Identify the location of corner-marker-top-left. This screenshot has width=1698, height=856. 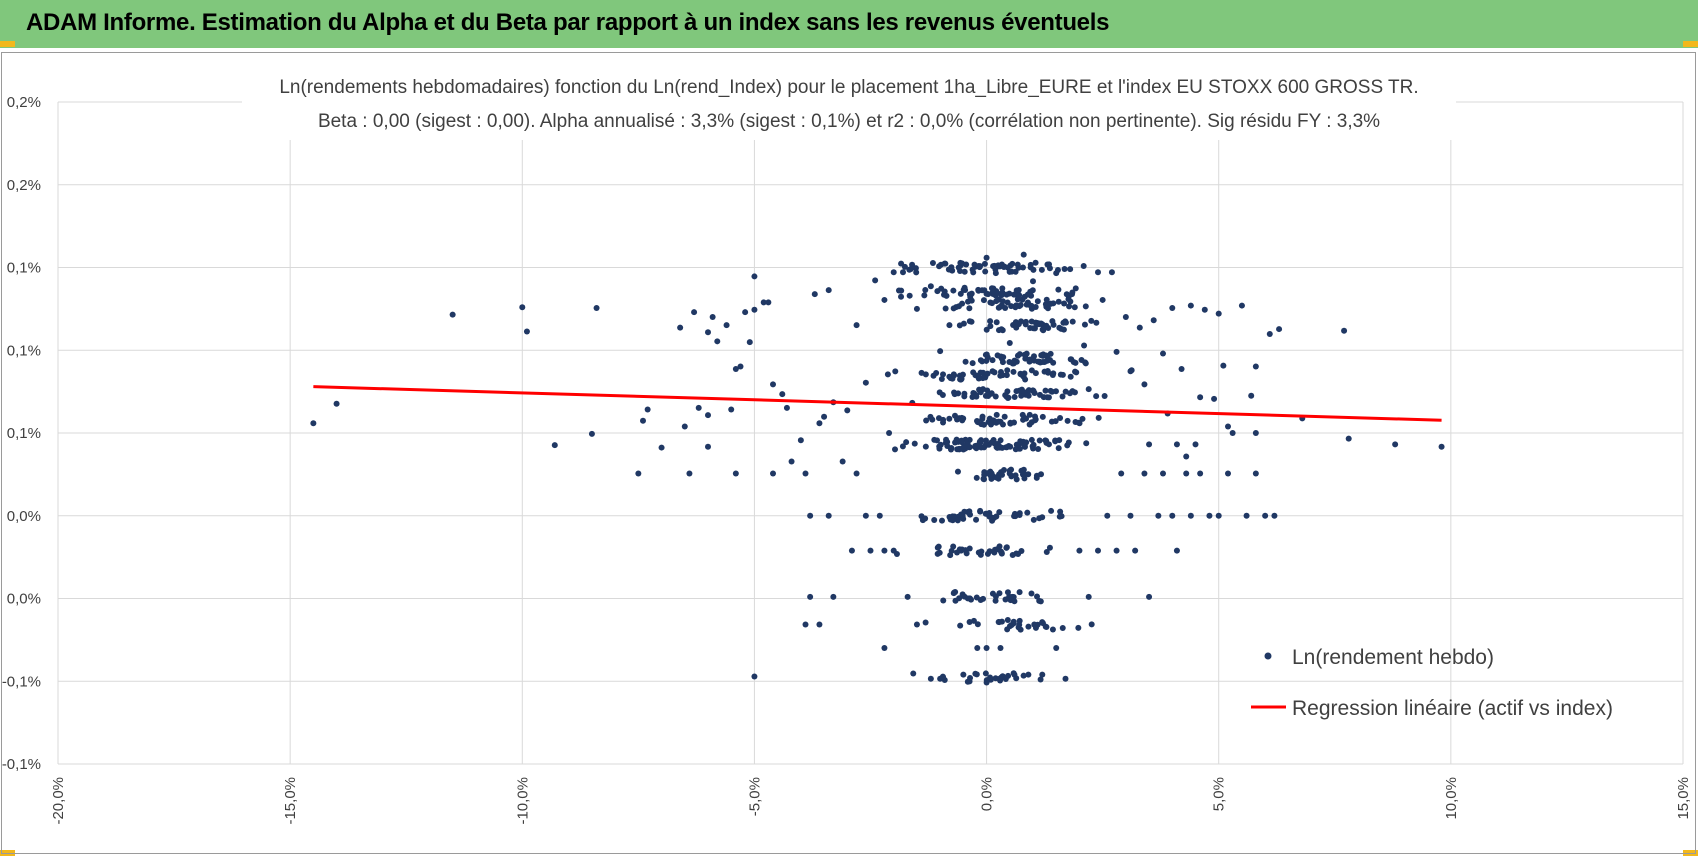
(7, 44).